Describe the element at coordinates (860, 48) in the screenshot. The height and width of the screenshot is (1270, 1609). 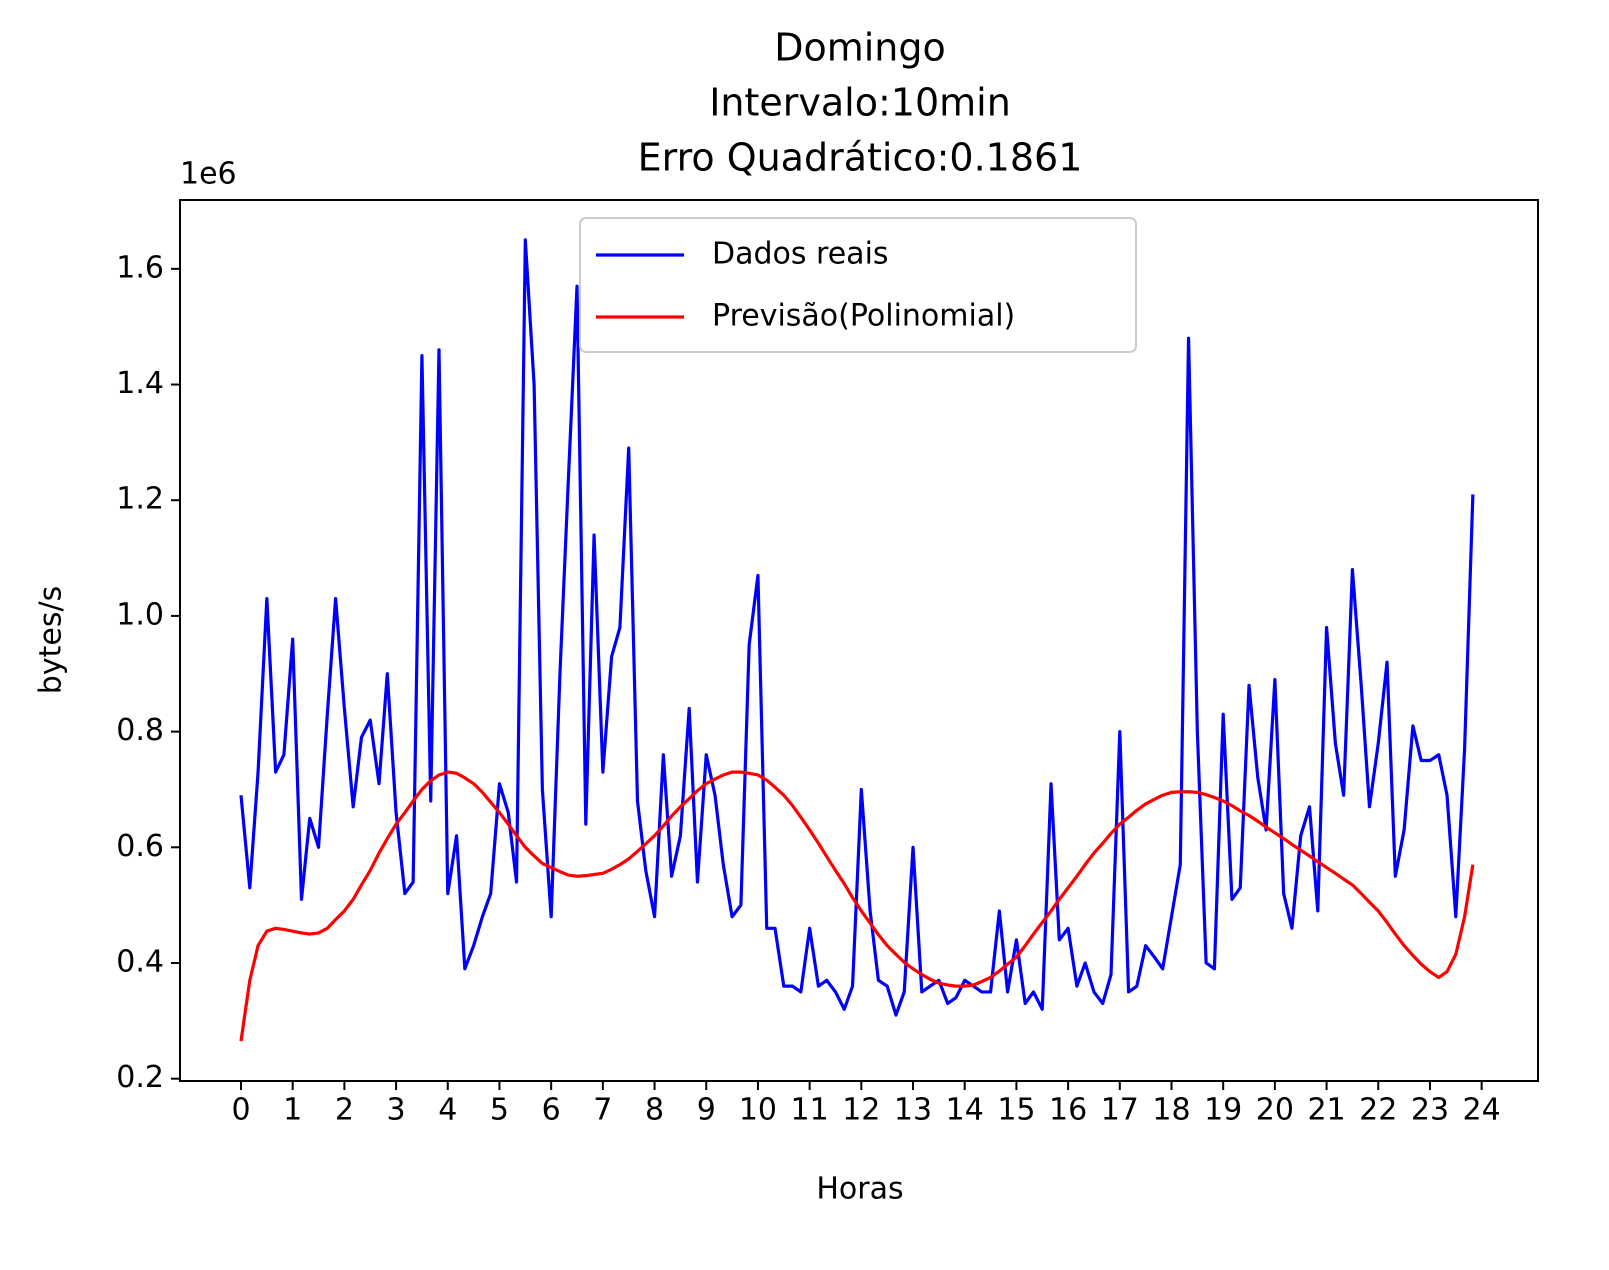
I see `chart-title: Domingo` at that location.